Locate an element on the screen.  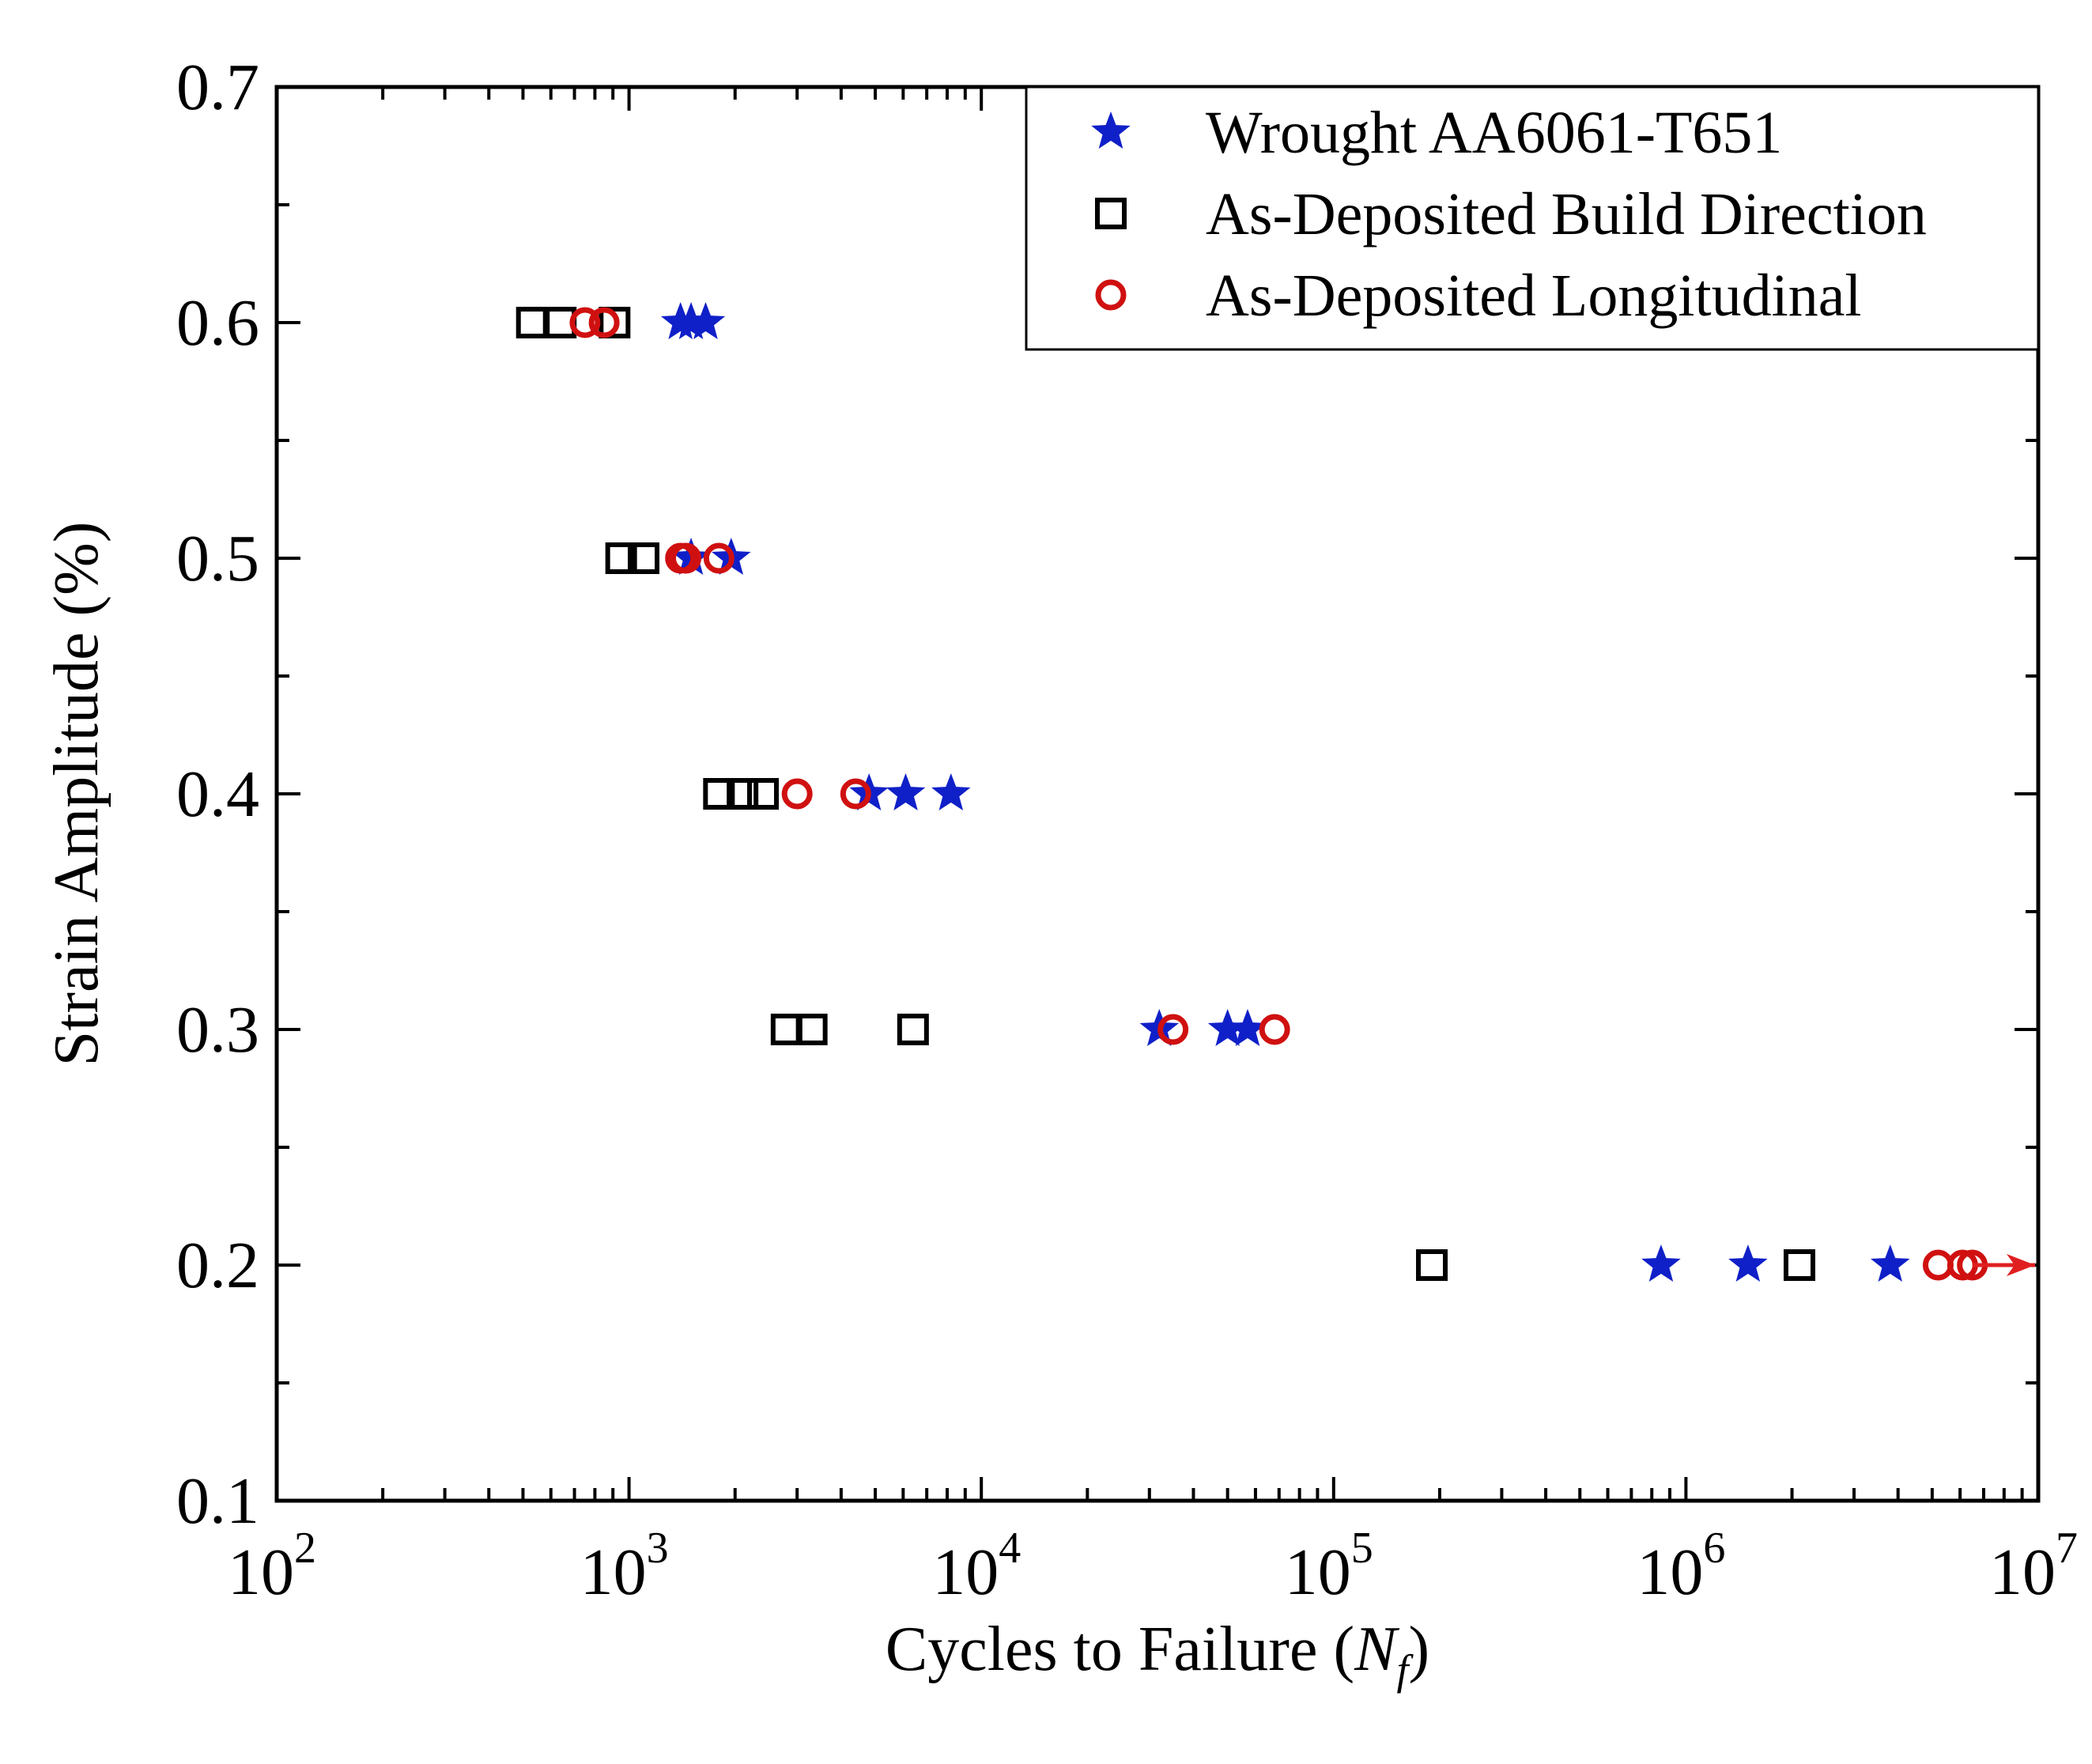
y-tick-label: 0.5 is located at coordinates (218, 558).